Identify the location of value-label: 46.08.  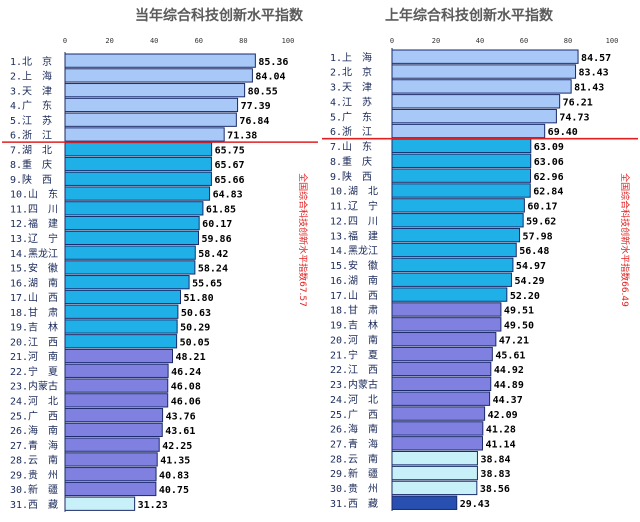
(186, 387).